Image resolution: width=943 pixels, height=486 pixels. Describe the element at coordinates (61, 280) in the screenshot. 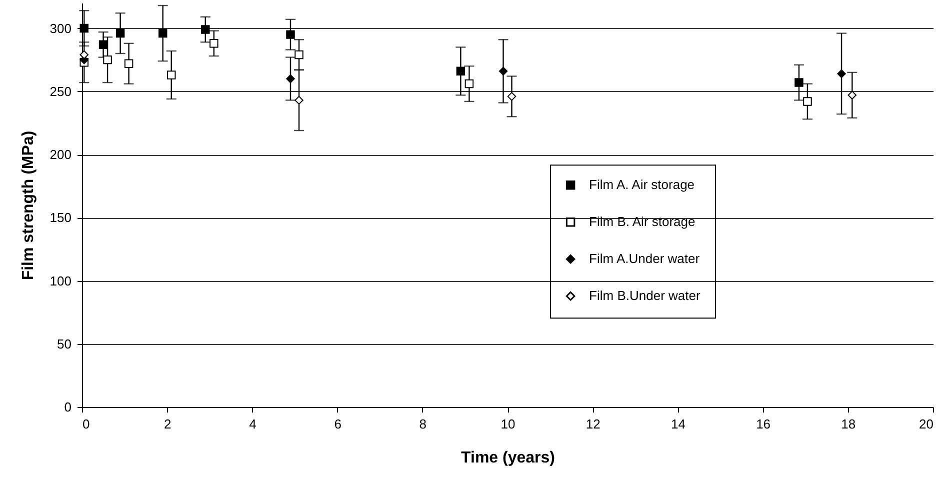

I see `y-tick-label: 100` at that location.